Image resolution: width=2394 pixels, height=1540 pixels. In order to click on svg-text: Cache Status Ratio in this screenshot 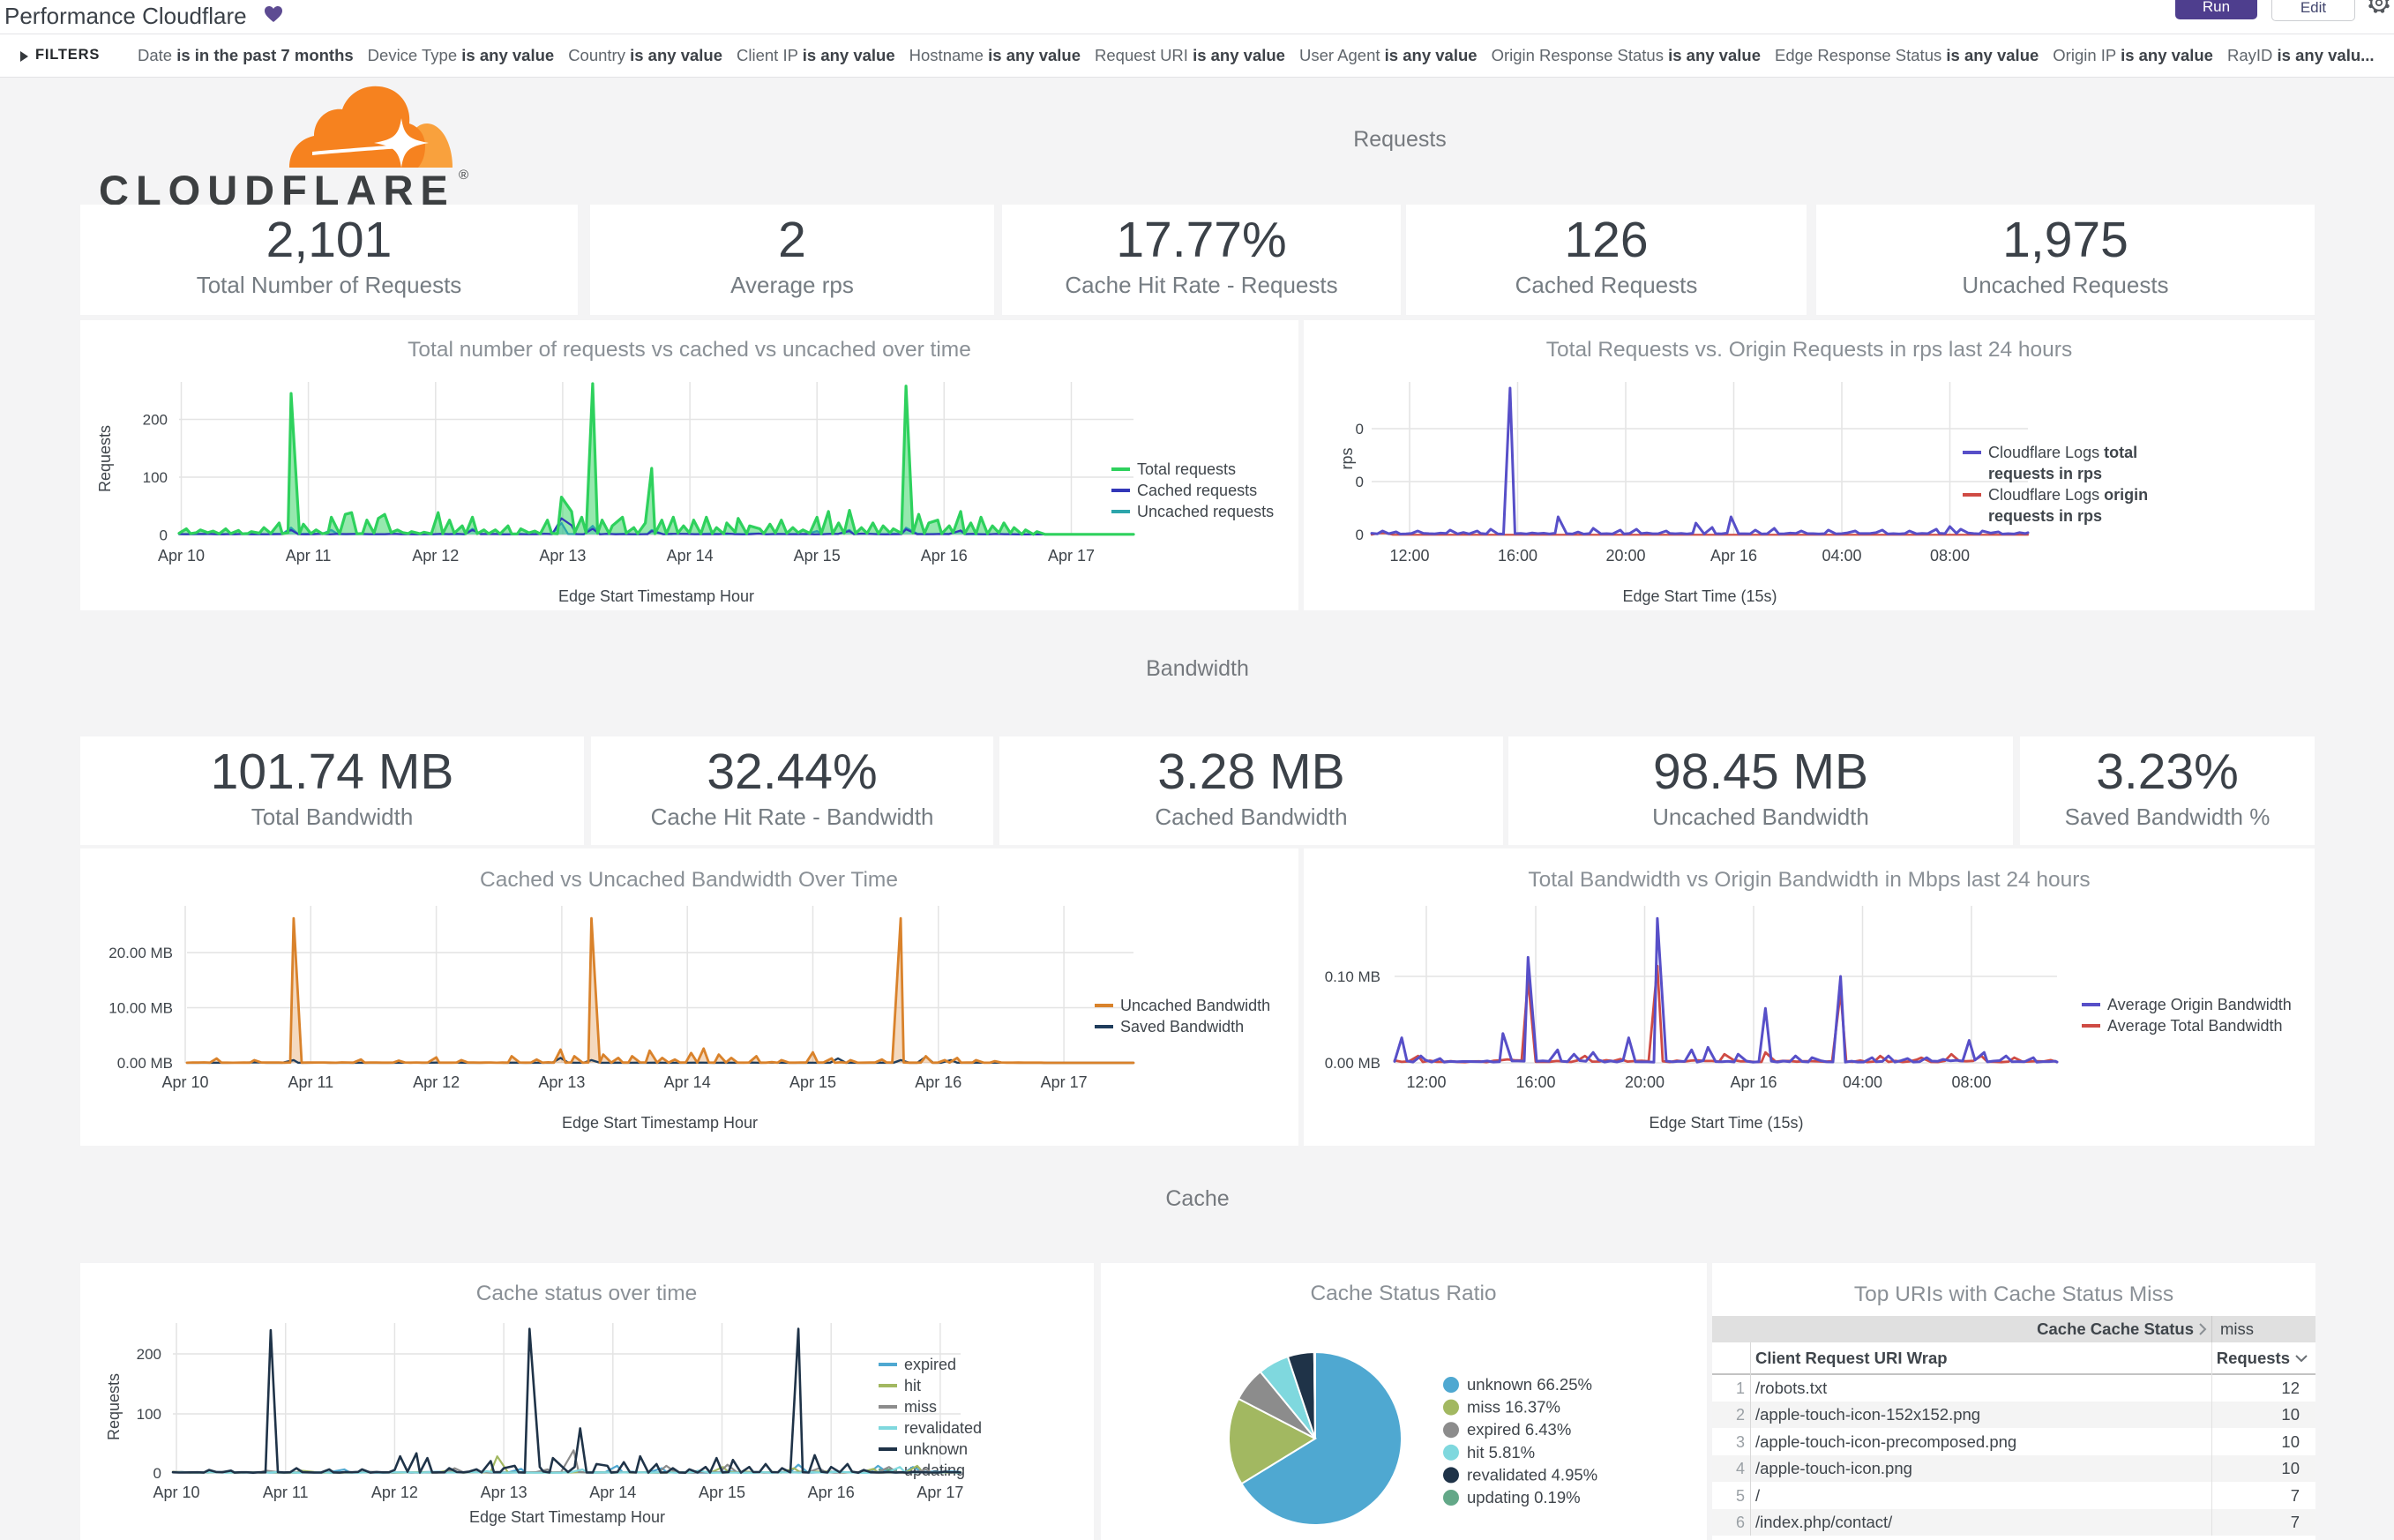, I will do `click(1403, 1293)`.